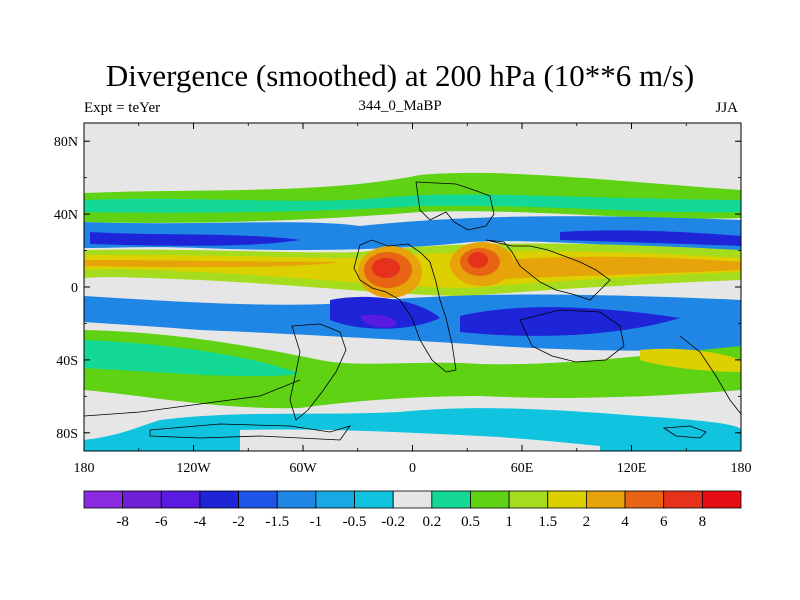 Image resolution: width=800 pixels, height=600 pixels. What do you see at coordinates (610, 268) in the screenshot?
I see `asia-orange-band` at bounding box center [610, 268].